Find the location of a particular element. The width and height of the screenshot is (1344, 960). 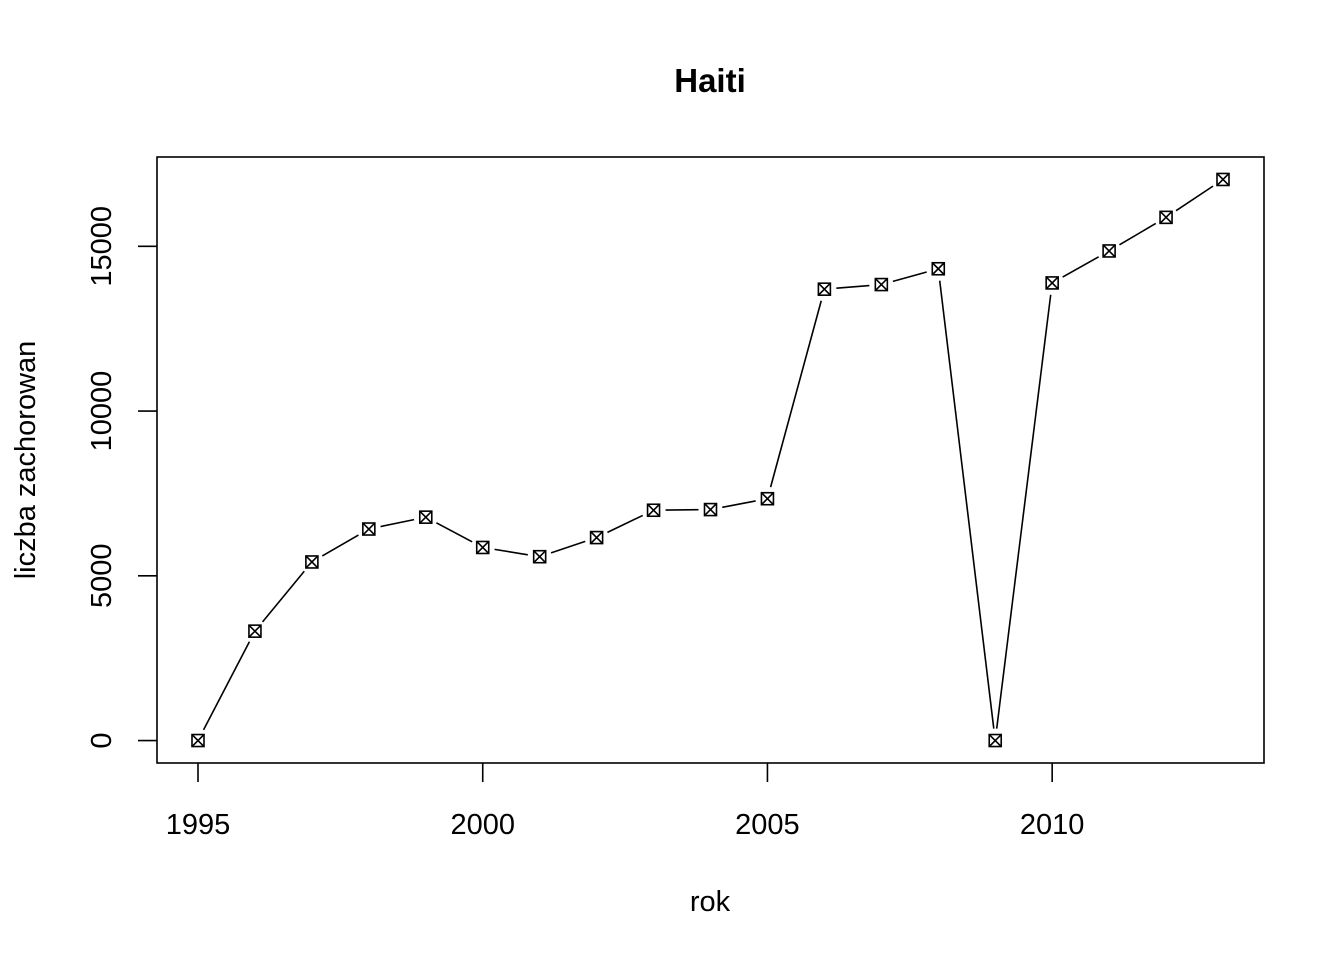

x-tick-label: 2005 is located at coordinates (767, 825).